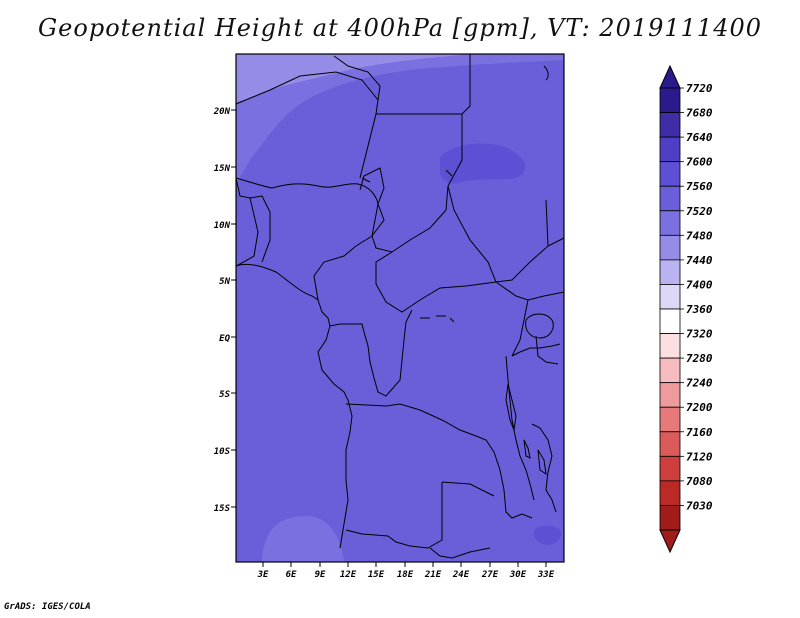  What do you see at coordinates (699, 505) in the screenshot?
I see `colorbar-label: 7030` at bounding box center [699, 505].